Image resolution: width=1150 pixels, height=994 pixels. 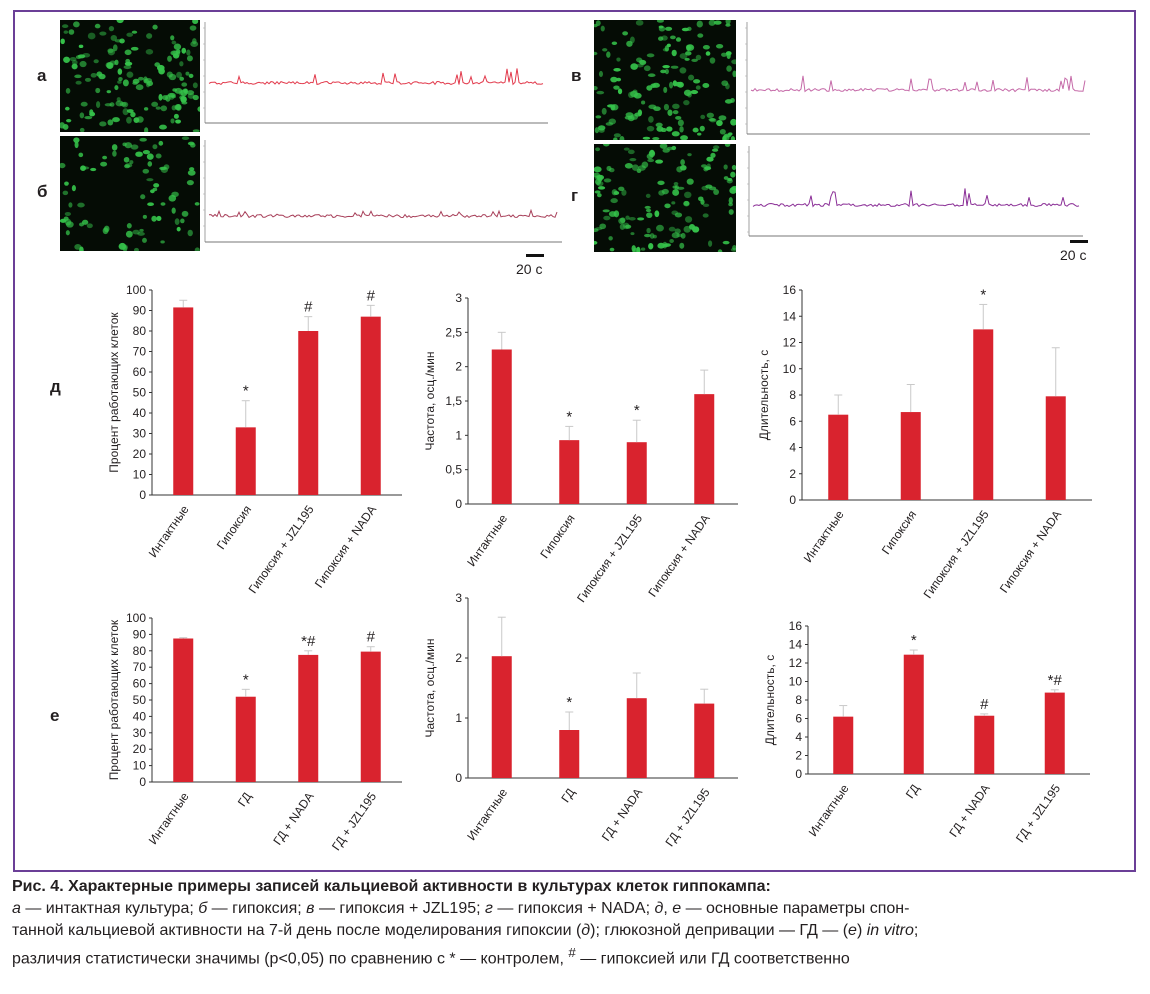 What do you see at coordinates (912, 791) in the screenshot?
I see `category-label: ГД` at bounding box center [912, 791].